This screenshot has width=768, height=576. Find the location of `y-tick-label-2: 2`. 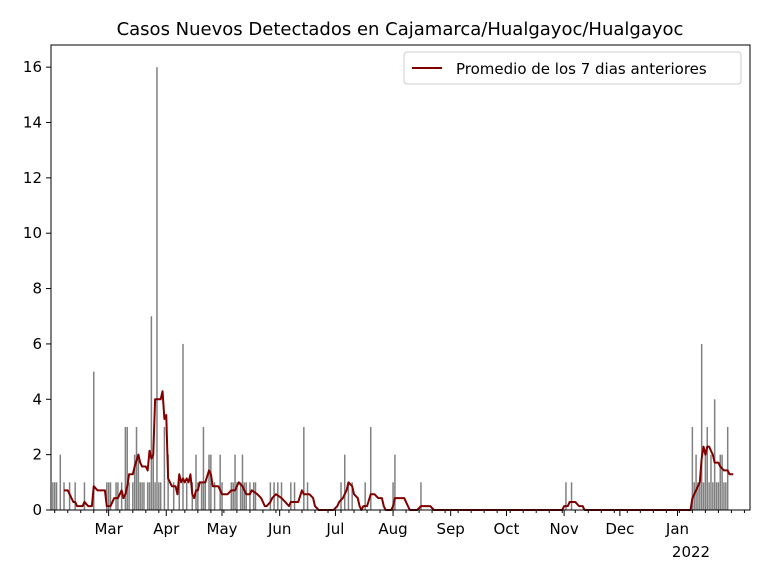

y-tick-label-2: 2 is located at coordinates (37, 455).